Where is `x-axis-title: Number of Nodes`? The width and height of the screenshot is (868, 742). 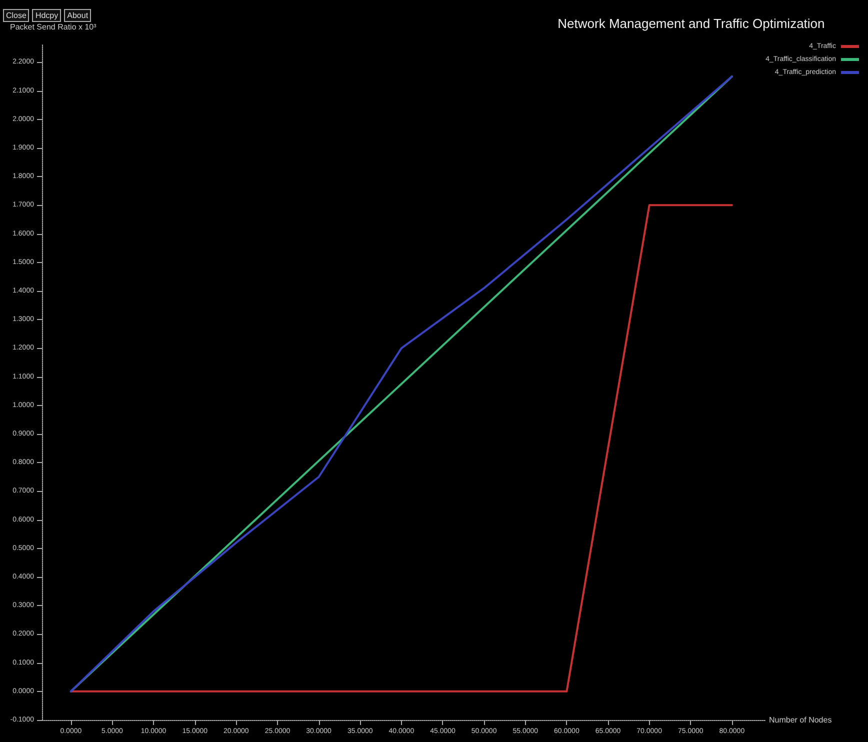 x-axis-title: Number of Nodes is located at coordinates (800, 720).